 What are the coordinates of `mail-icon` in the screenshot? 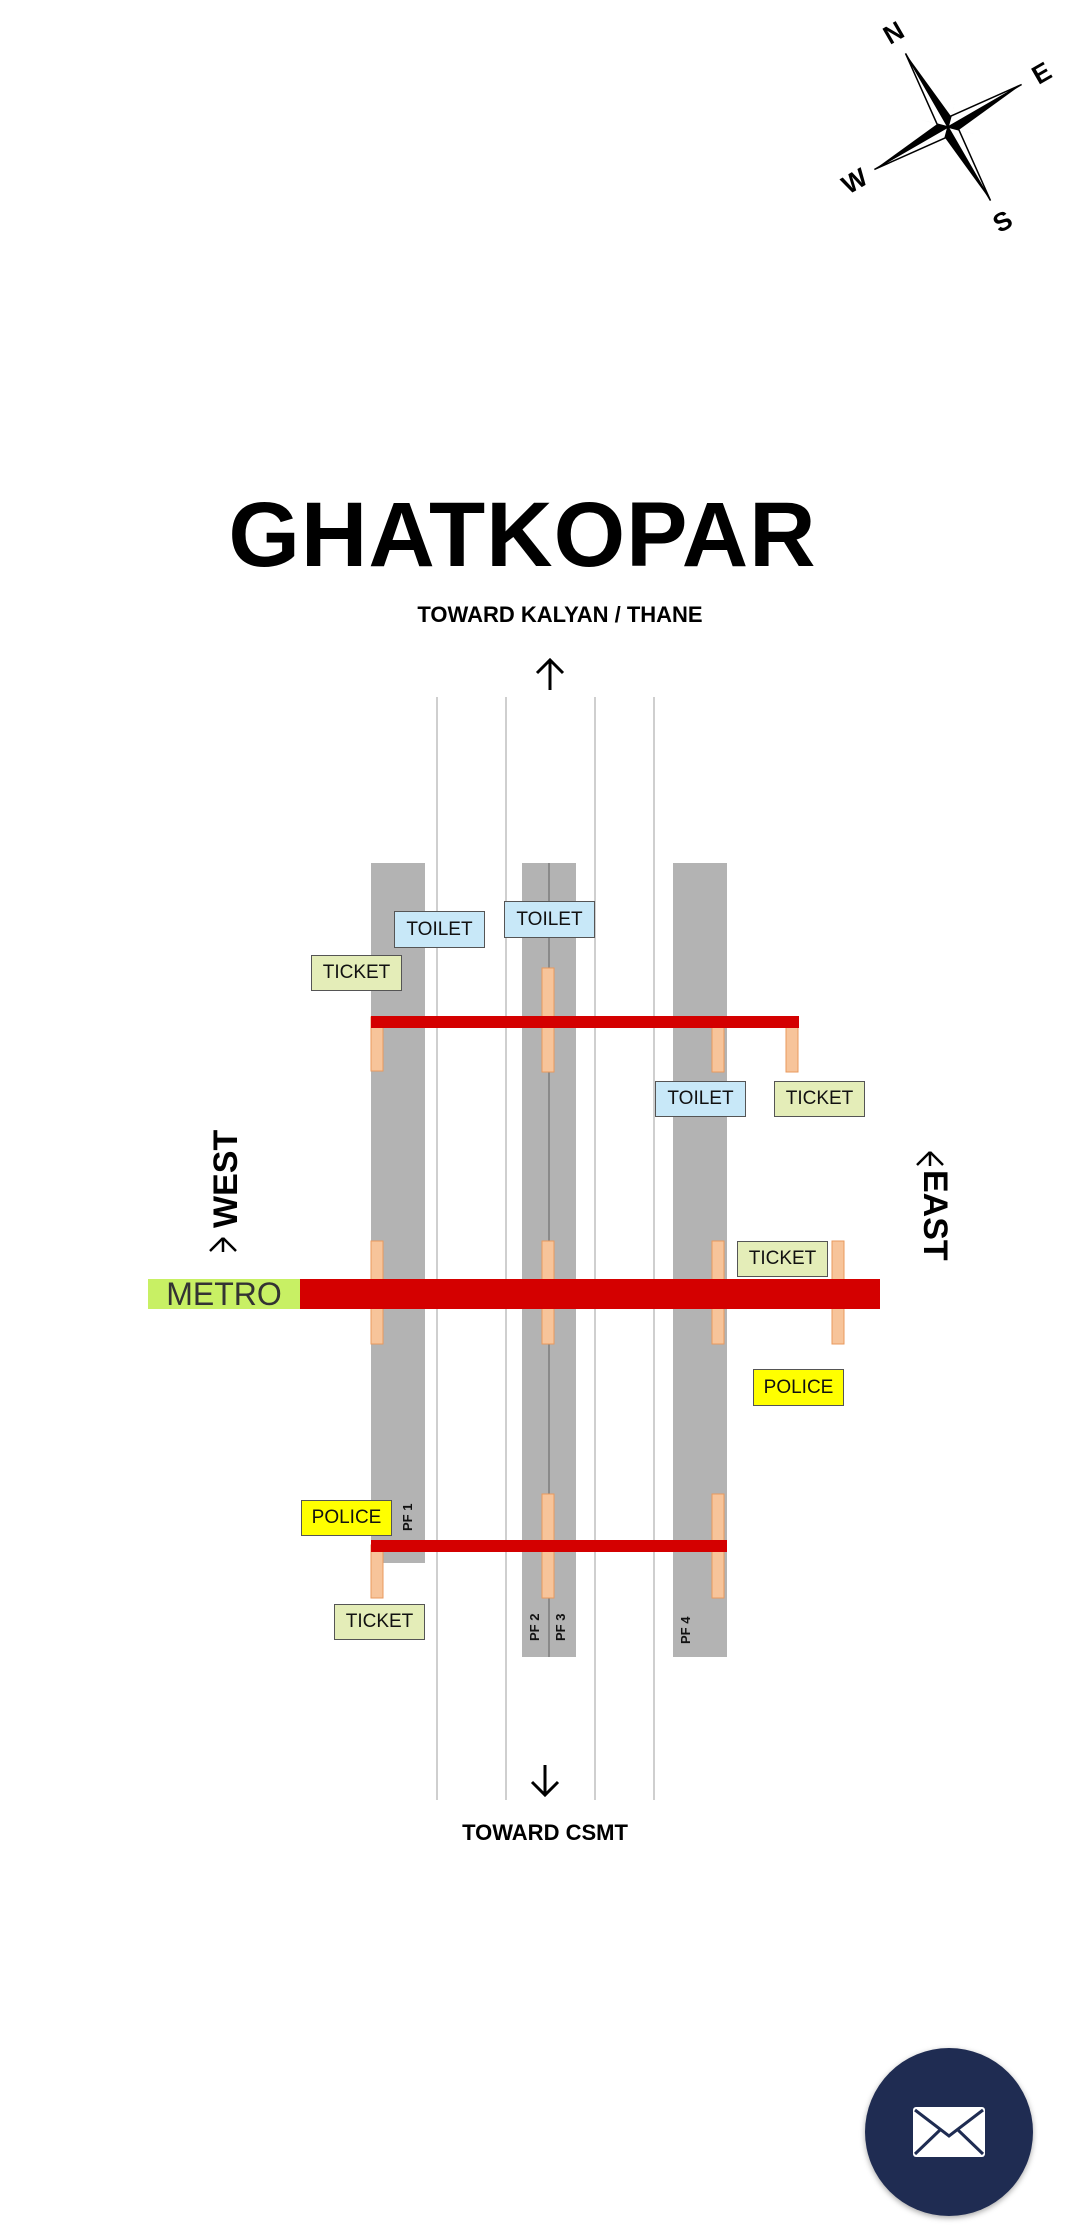 It's located at (949, 2132).